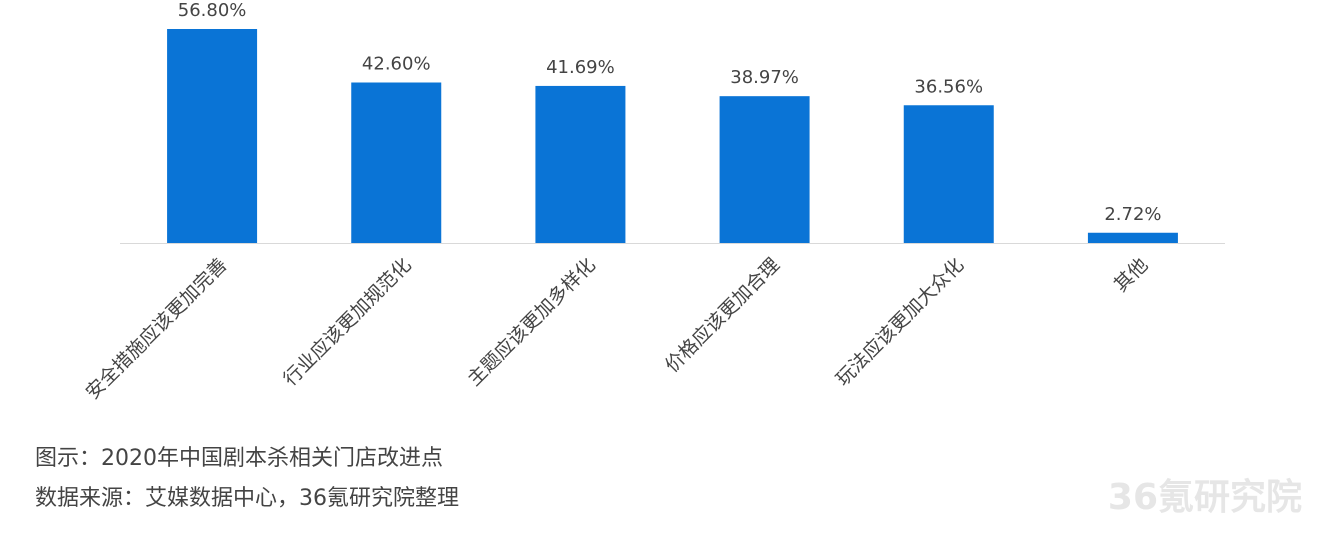  Describe the element at coordinates (347, 322) in the screenshot. I see `x-tick-label: 行业应该更加规范化` at that location.